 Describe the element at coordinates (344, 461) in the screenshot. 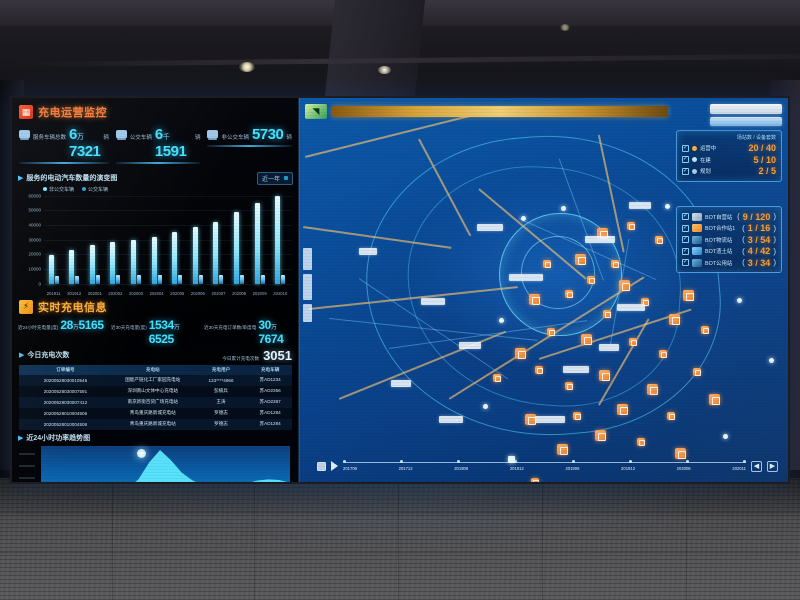

I see `timeline-tick` at that location.